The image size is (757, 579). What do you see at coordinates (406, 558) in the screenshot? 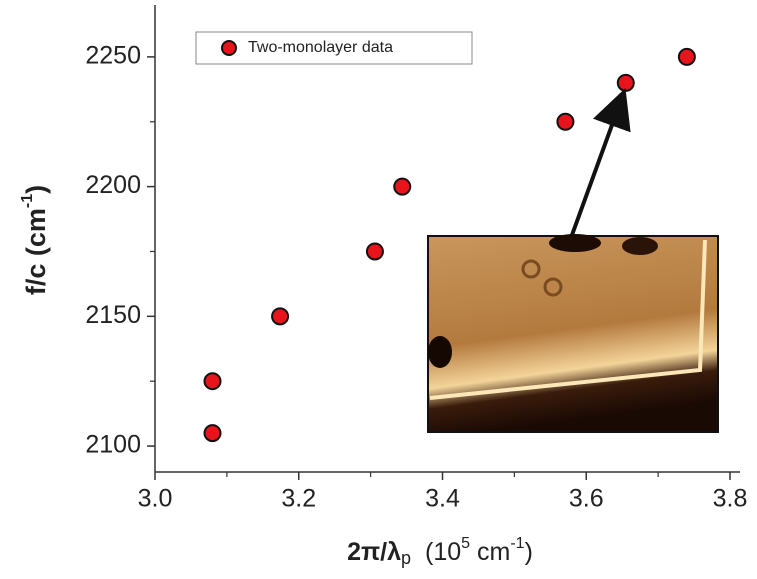
I see `x-label-sub: p` at bounding box center [406, 558].